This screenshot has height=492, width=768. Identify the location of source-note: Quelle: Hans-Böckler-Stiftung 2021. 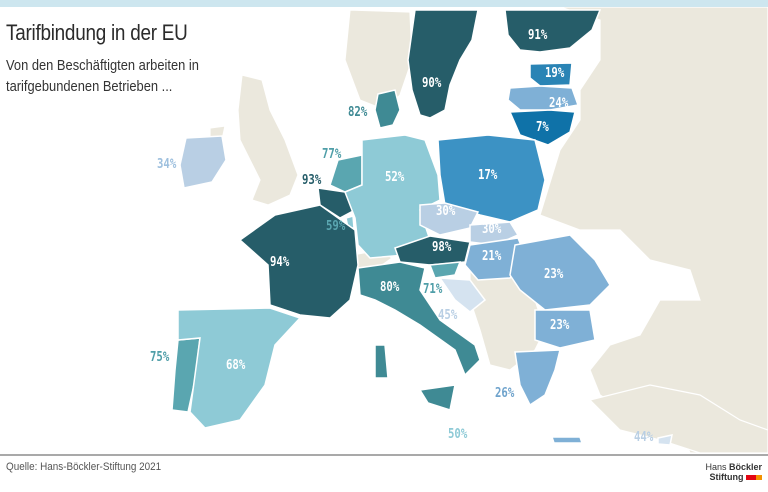
(84, 467).